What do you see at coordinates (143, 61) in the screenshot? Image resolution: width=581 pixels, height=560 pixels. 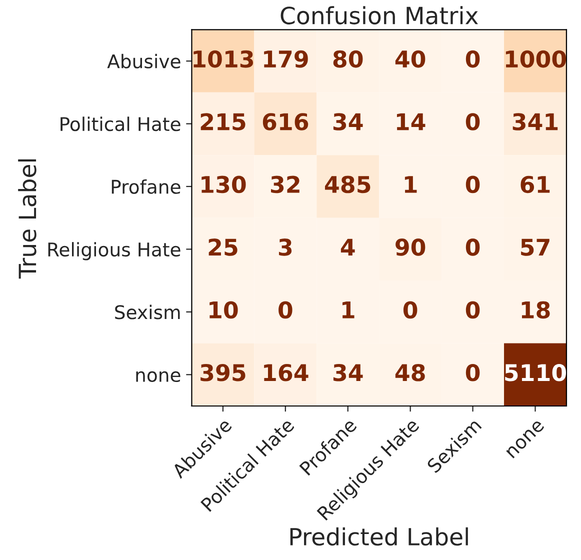 I see `y-tick-label: Abusive` at bounding box center [143, 61].